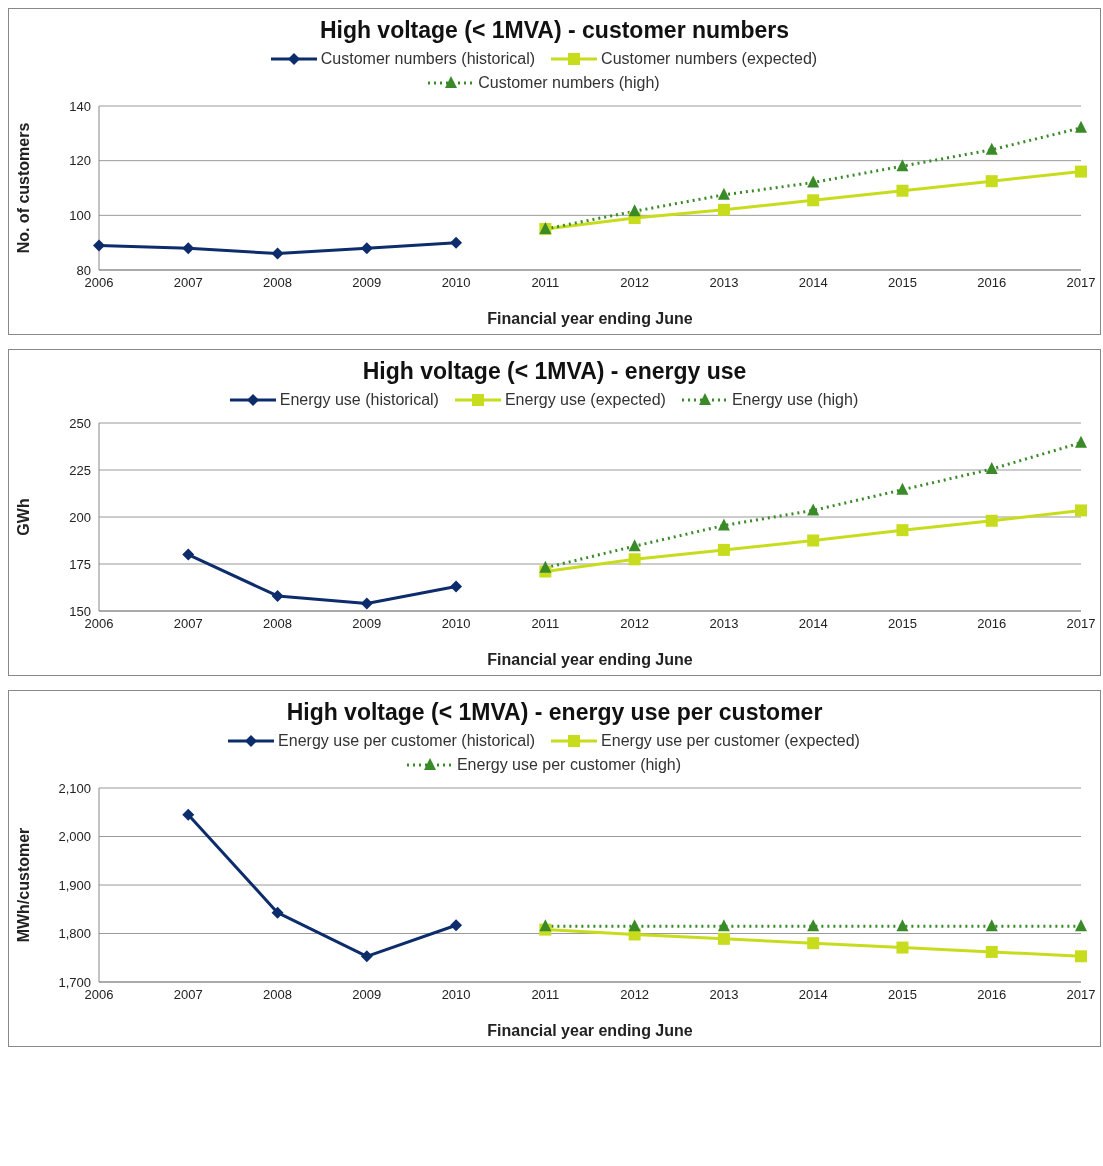 This screenshot has width=1103, height=1166. Describe the element at coordinates (80, 611) in the screenshot. I see `y-tick-label: 150` at that location.